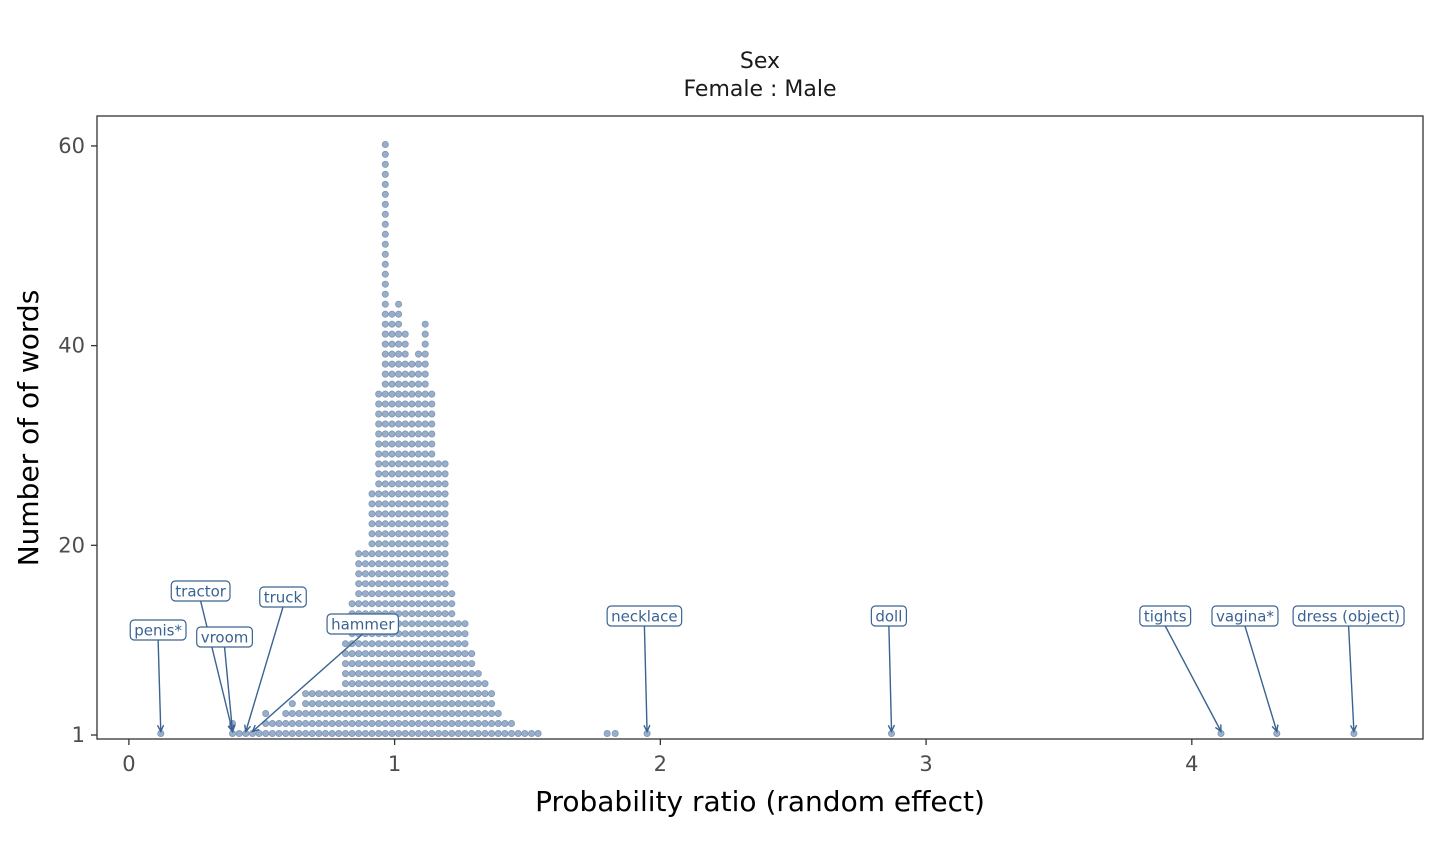 Image resolution: width=1440 pixels, height=864 pixels. I want to click on x-tick-label: 4, so click(1191, 764).